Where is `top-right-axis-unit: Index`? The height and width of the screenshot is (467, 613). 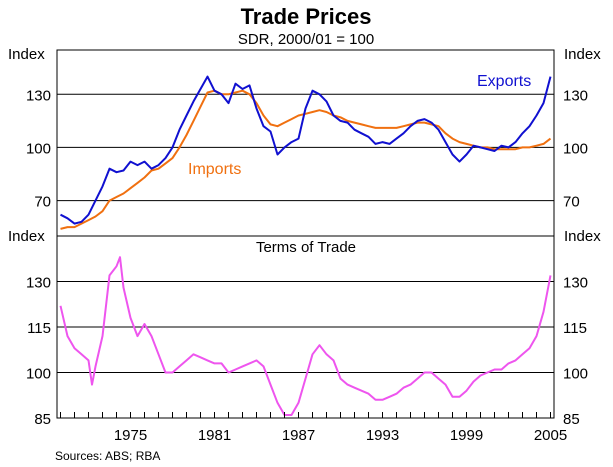
top-right-axis-unit: Index is located at coordinates (582, 54).